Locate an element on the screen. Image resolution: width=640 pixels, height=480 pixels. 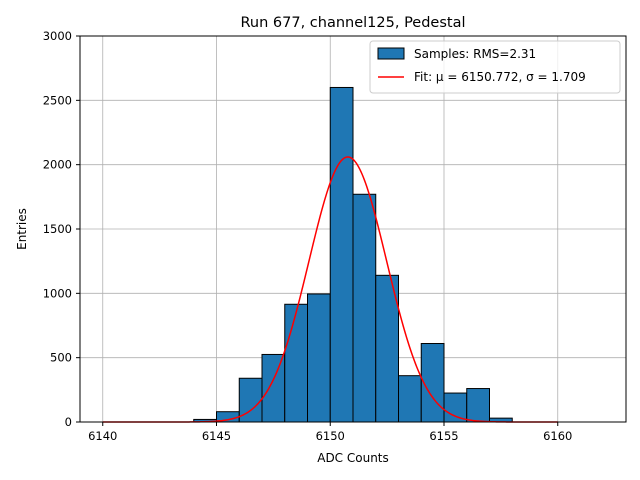
x-tick-label: 6160 is located at coordinates (557, 436).